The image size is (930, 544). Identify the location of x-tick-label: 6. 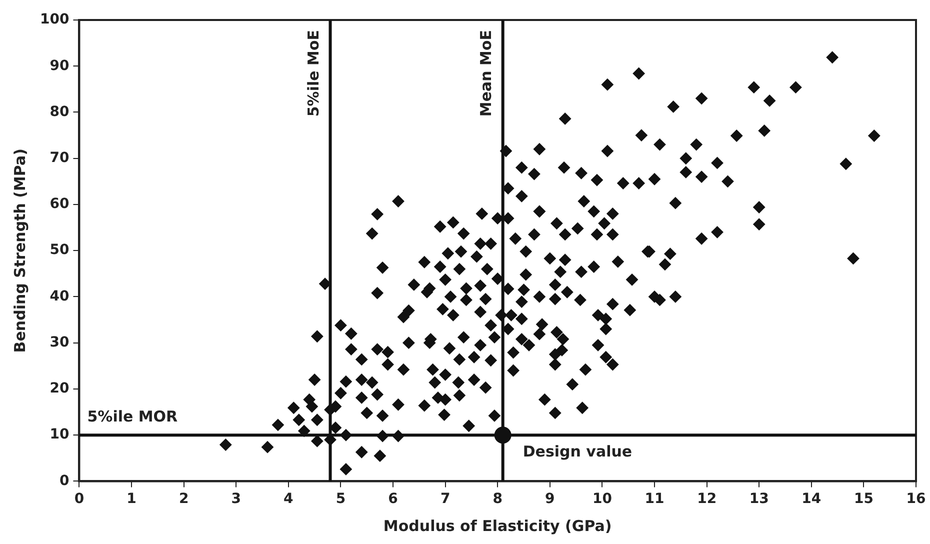
(393, 499).